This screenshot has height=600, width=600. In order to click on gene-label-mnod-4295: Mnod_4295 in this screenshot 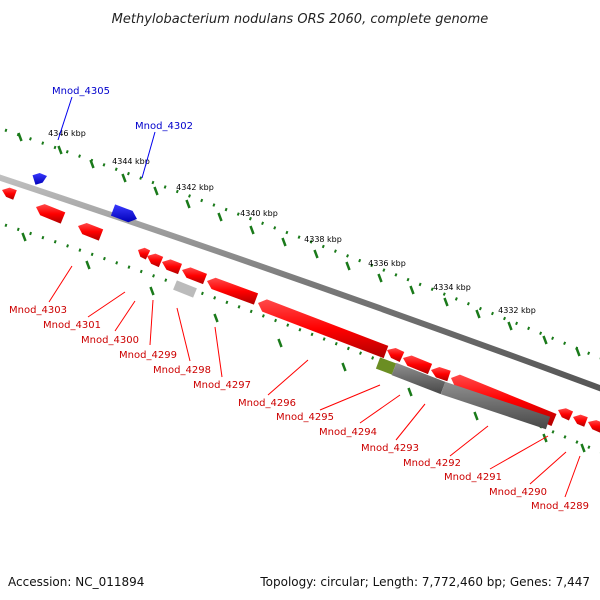, I will do `click(305, 417)`.